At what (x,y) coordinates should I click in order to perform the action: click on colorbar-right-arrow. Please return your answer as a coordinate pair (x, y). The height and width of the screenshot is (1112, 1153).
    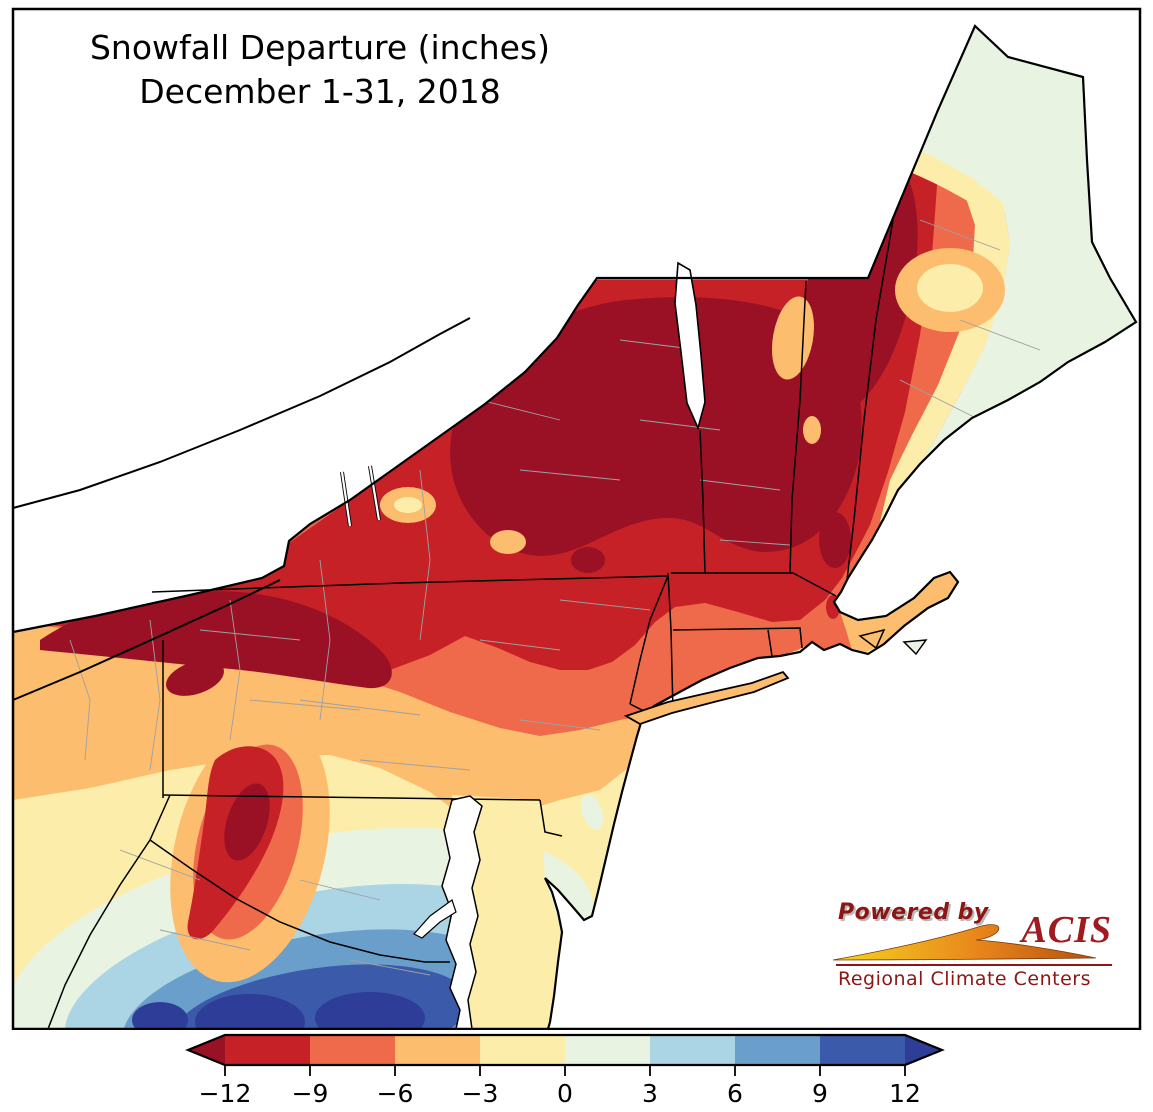
    Looking at the image, I should click on (923, 1050).